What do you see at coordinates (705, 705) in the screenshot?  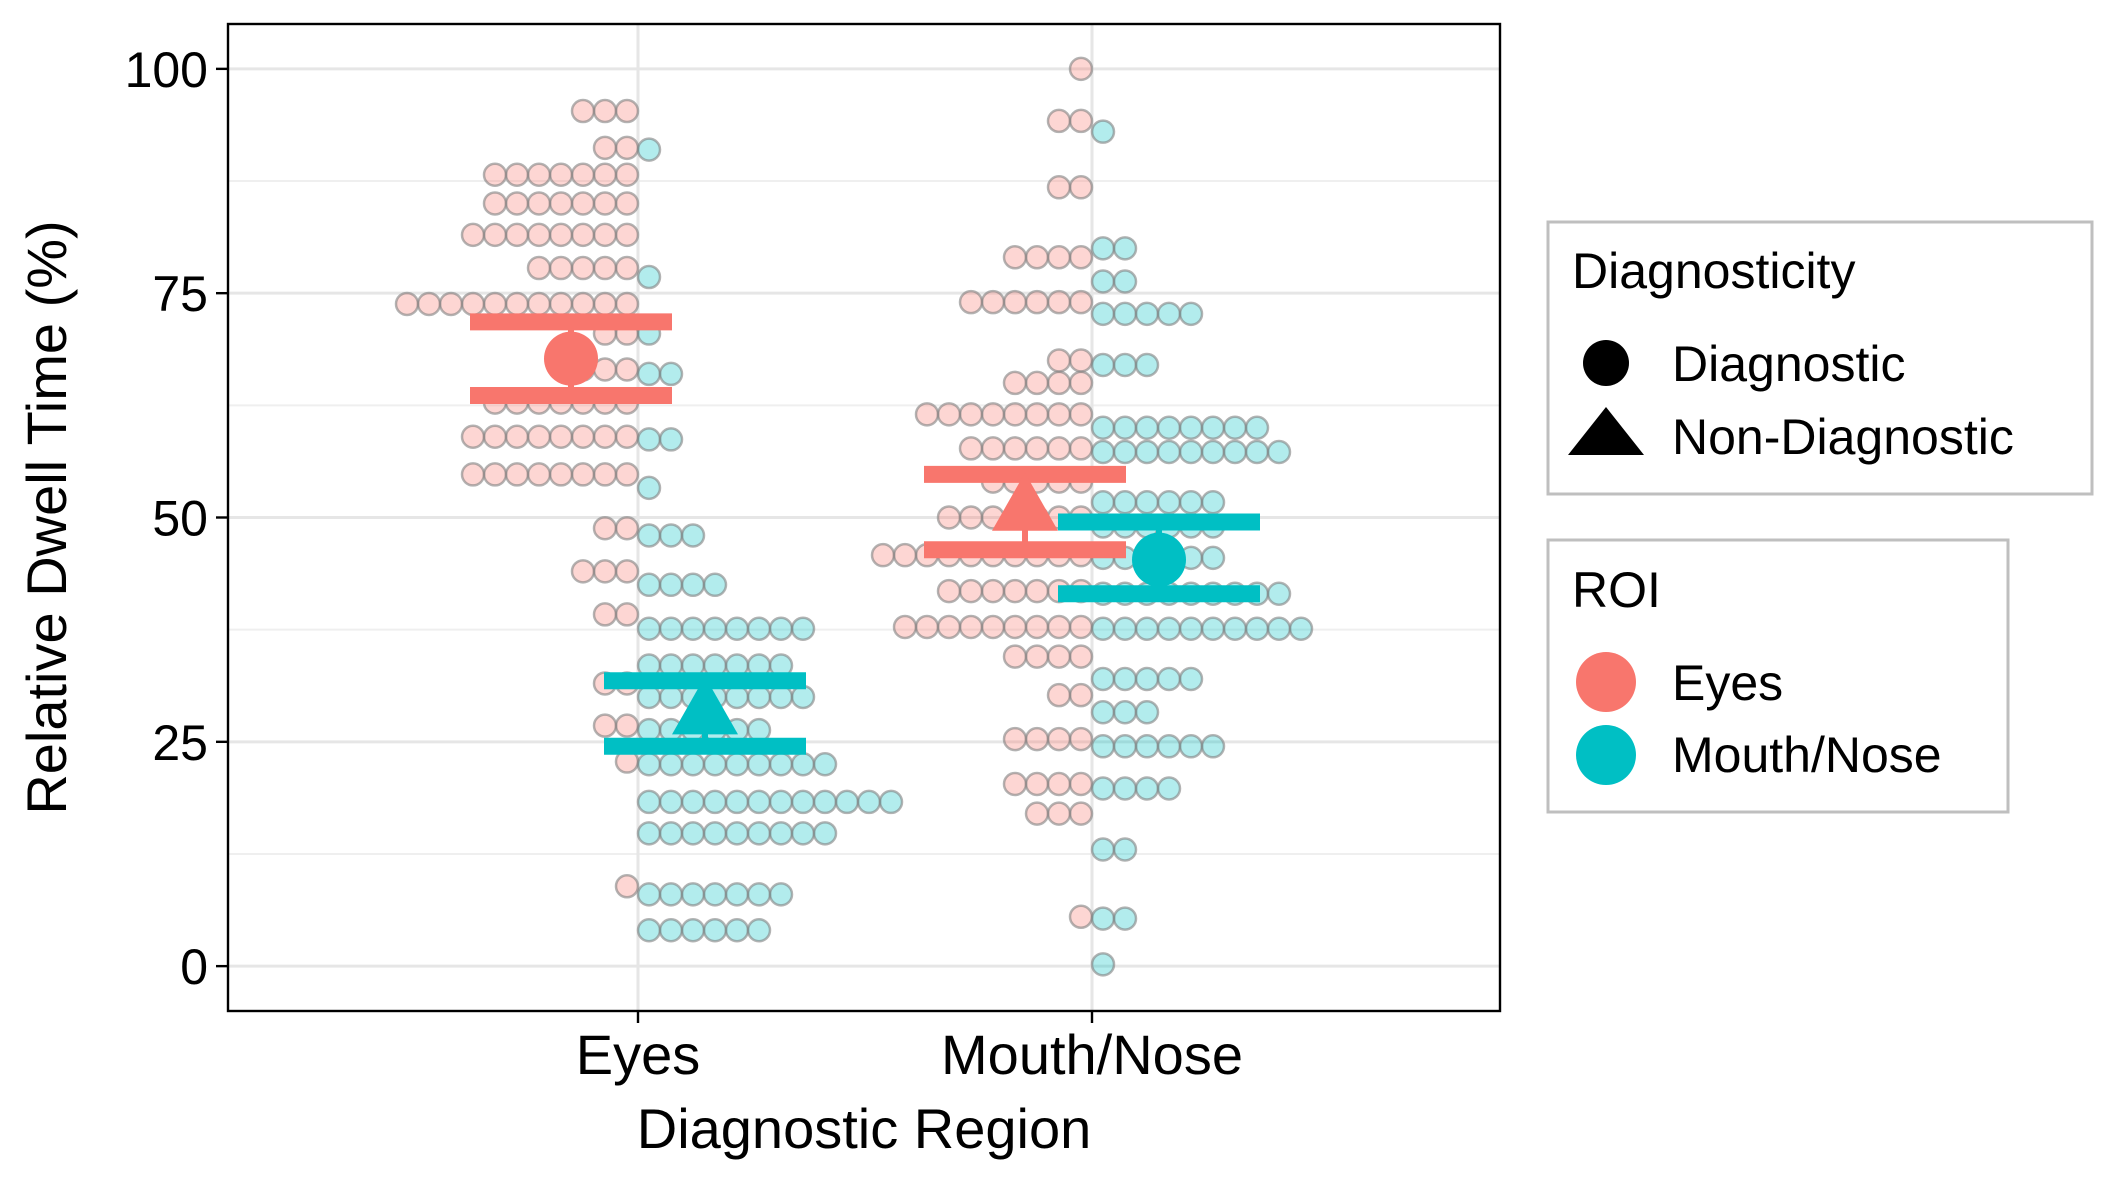 I see `mean-triangle-marker` at bounding box center [705, 705].